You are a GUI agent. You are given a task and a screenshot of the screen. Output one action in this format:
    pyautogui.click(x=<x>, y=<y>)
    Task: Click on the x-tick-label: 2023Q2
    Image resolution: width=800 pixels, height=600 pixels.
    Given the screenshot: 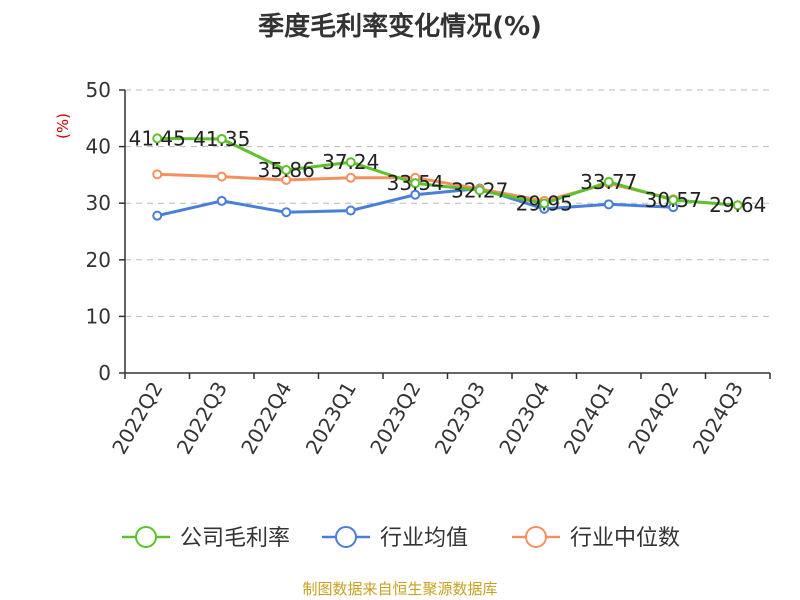 What is the action you would take?
    pyautogui.click(x=395, y=418)
    